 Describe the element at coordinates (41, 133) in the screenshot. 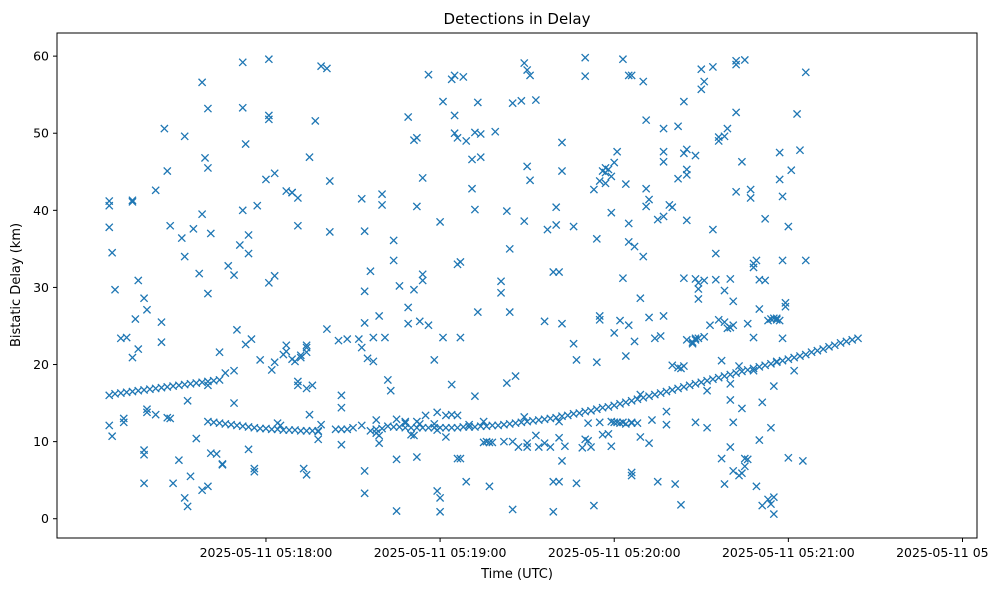

I see `y-tick-label: 50` at that location.